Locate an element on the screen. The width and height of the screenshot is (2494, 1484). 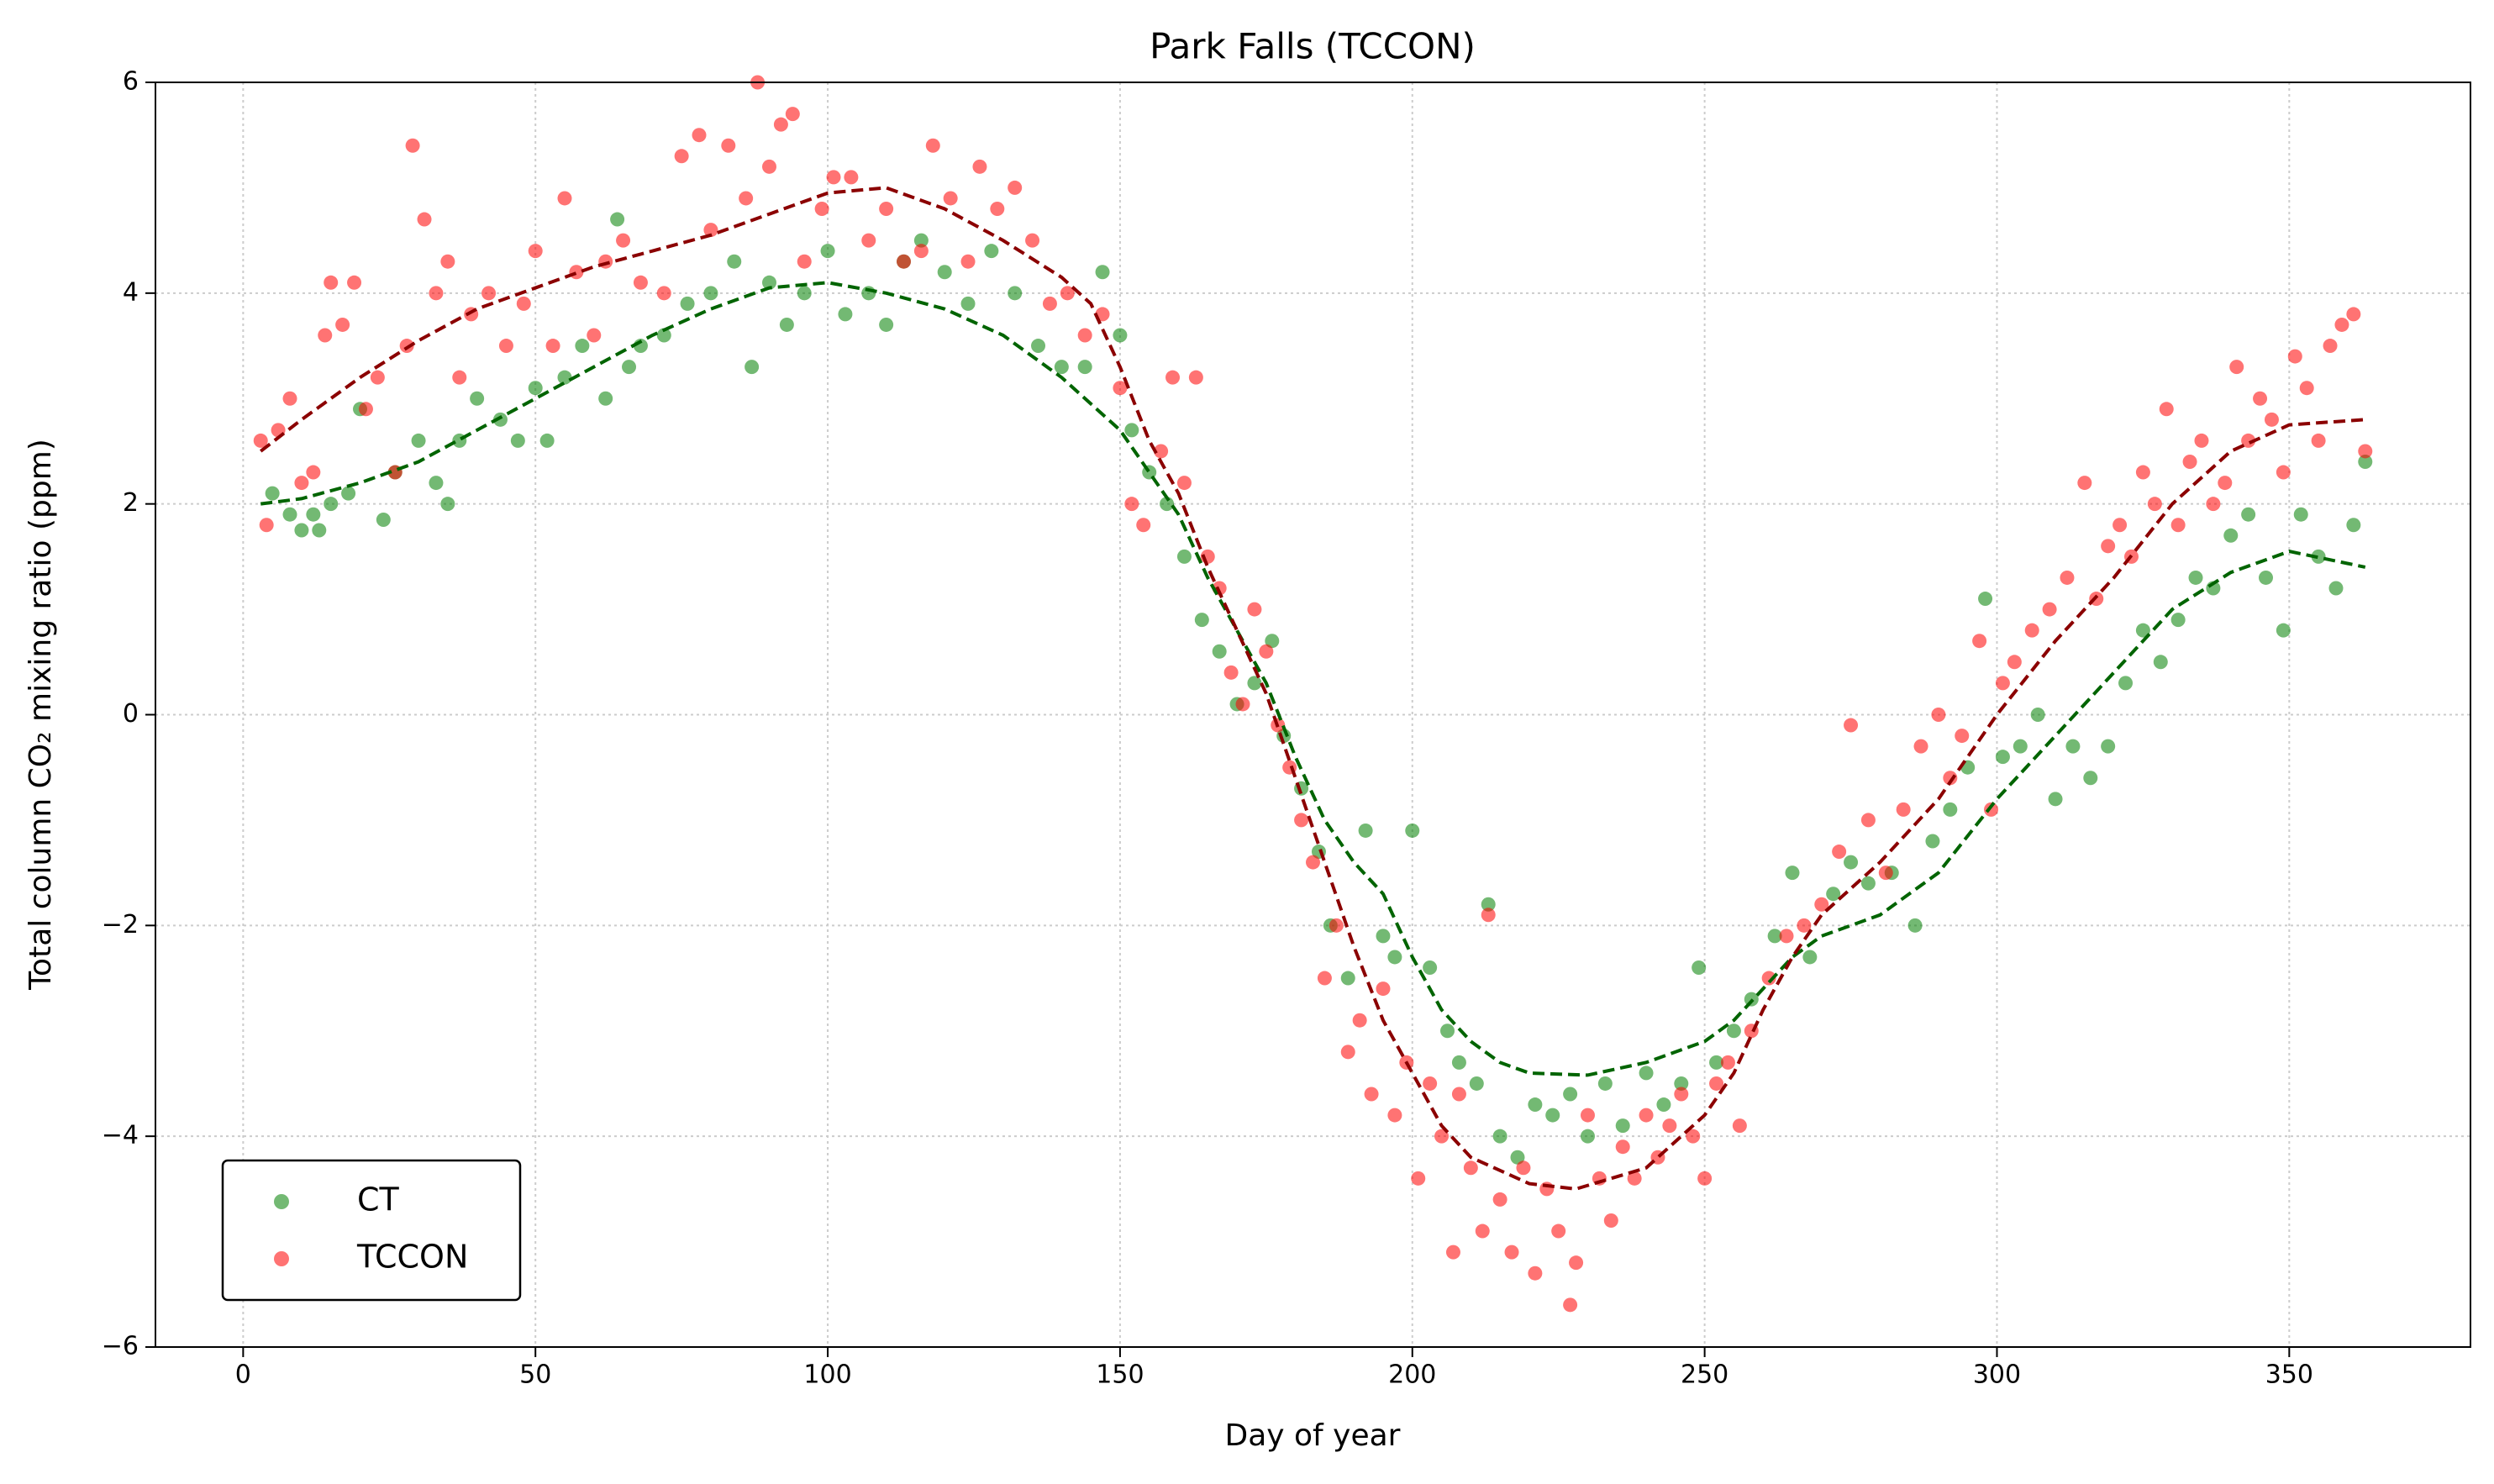
y-tick-label: 6 is located at coordinates (131, 82).